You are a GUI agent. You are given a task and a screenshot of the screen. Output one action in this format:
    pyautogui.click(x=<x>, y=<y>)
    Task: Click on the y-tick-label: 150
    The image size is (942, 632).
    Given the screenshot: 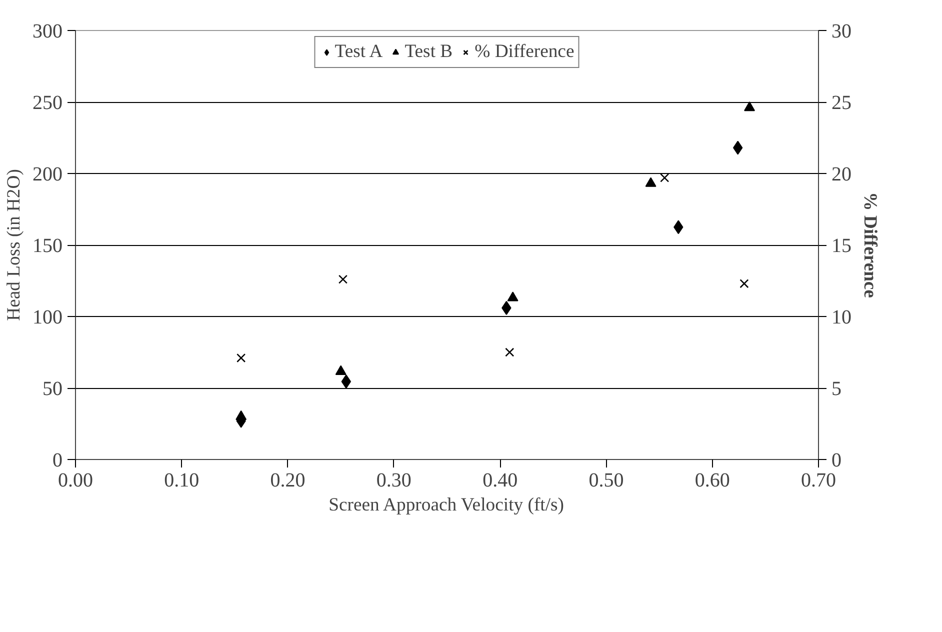 What is the action you would take?
    pyautogui.click(x=47, y=246)
    